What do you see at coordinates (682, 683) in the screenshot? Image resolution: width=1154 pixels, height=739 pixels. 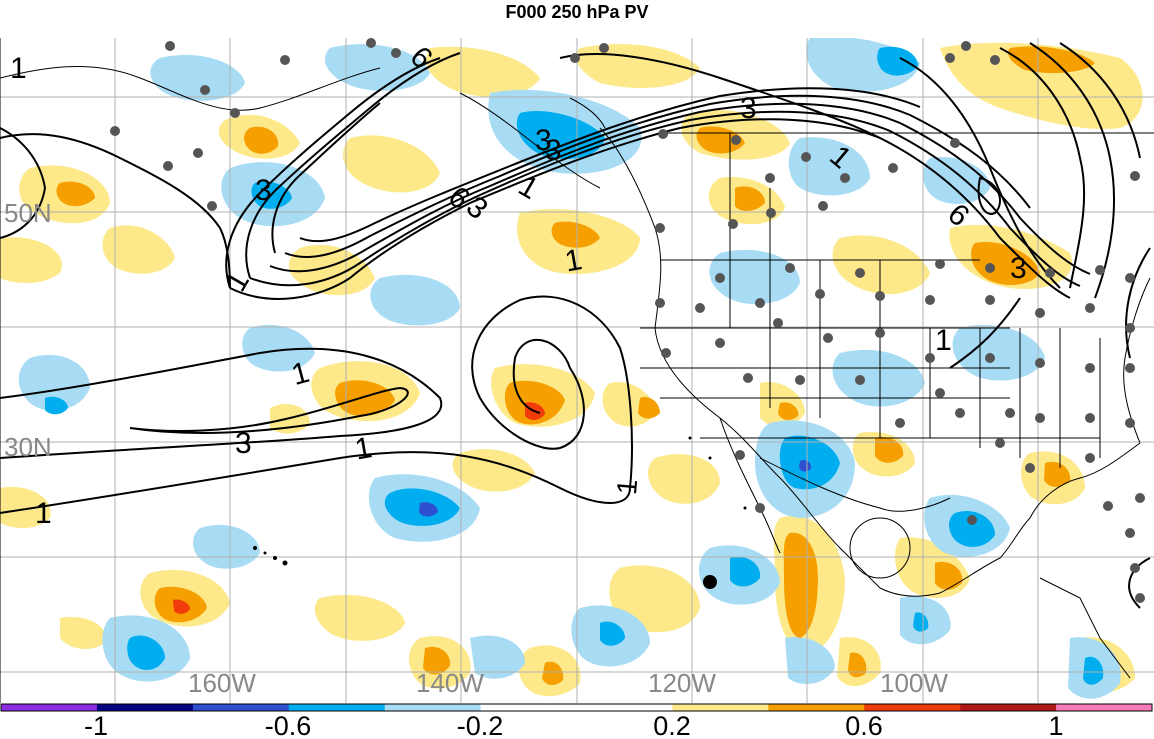 I see `lon-label-120w: 120W` at bounding box center [682, 683].